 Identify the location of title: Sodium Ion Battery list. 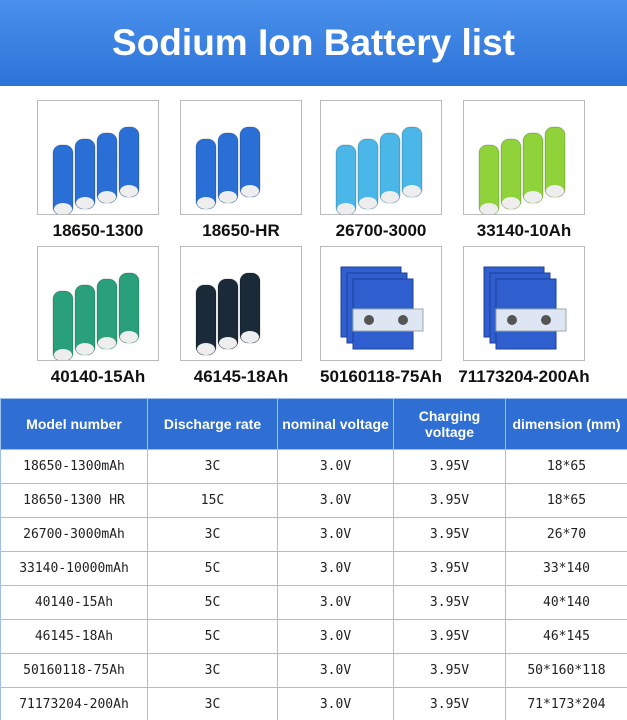
(313, 42).